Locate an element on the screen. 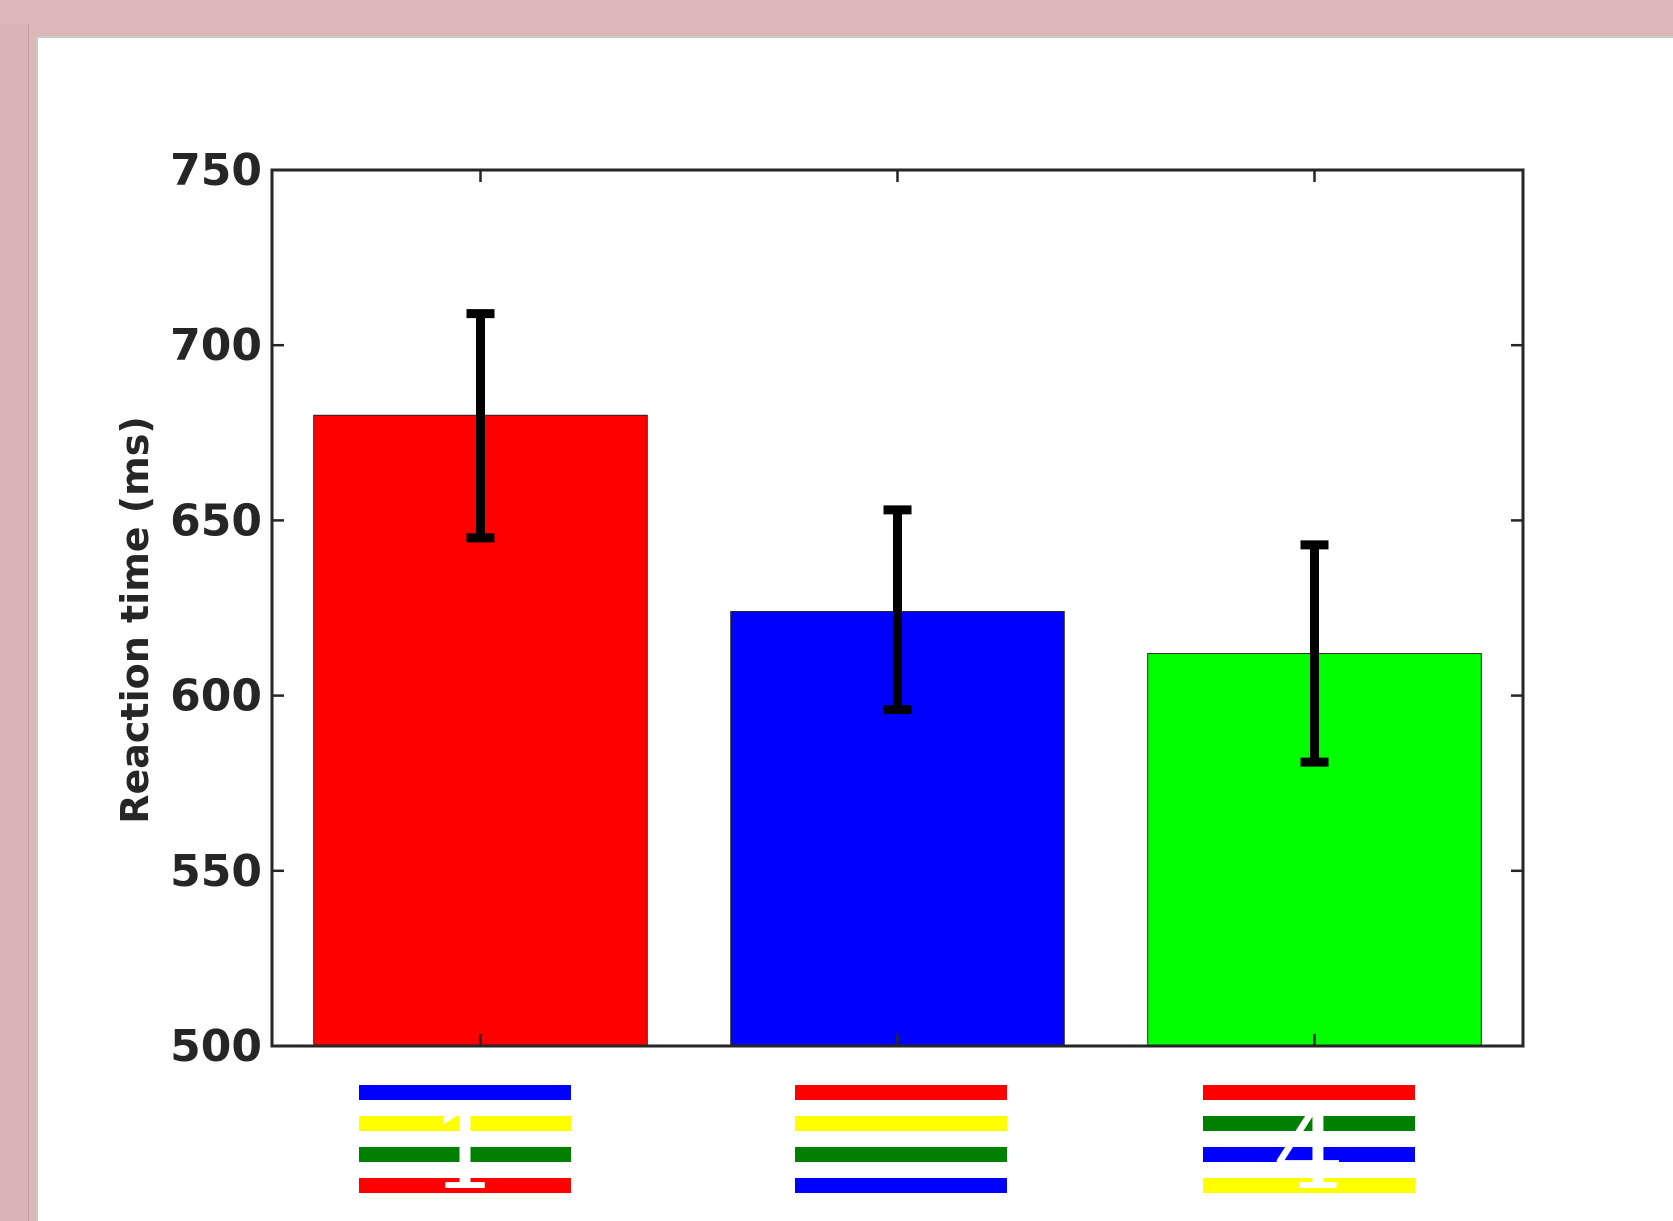  icon-digit: 4 is located at coordinates (1308, 1150).